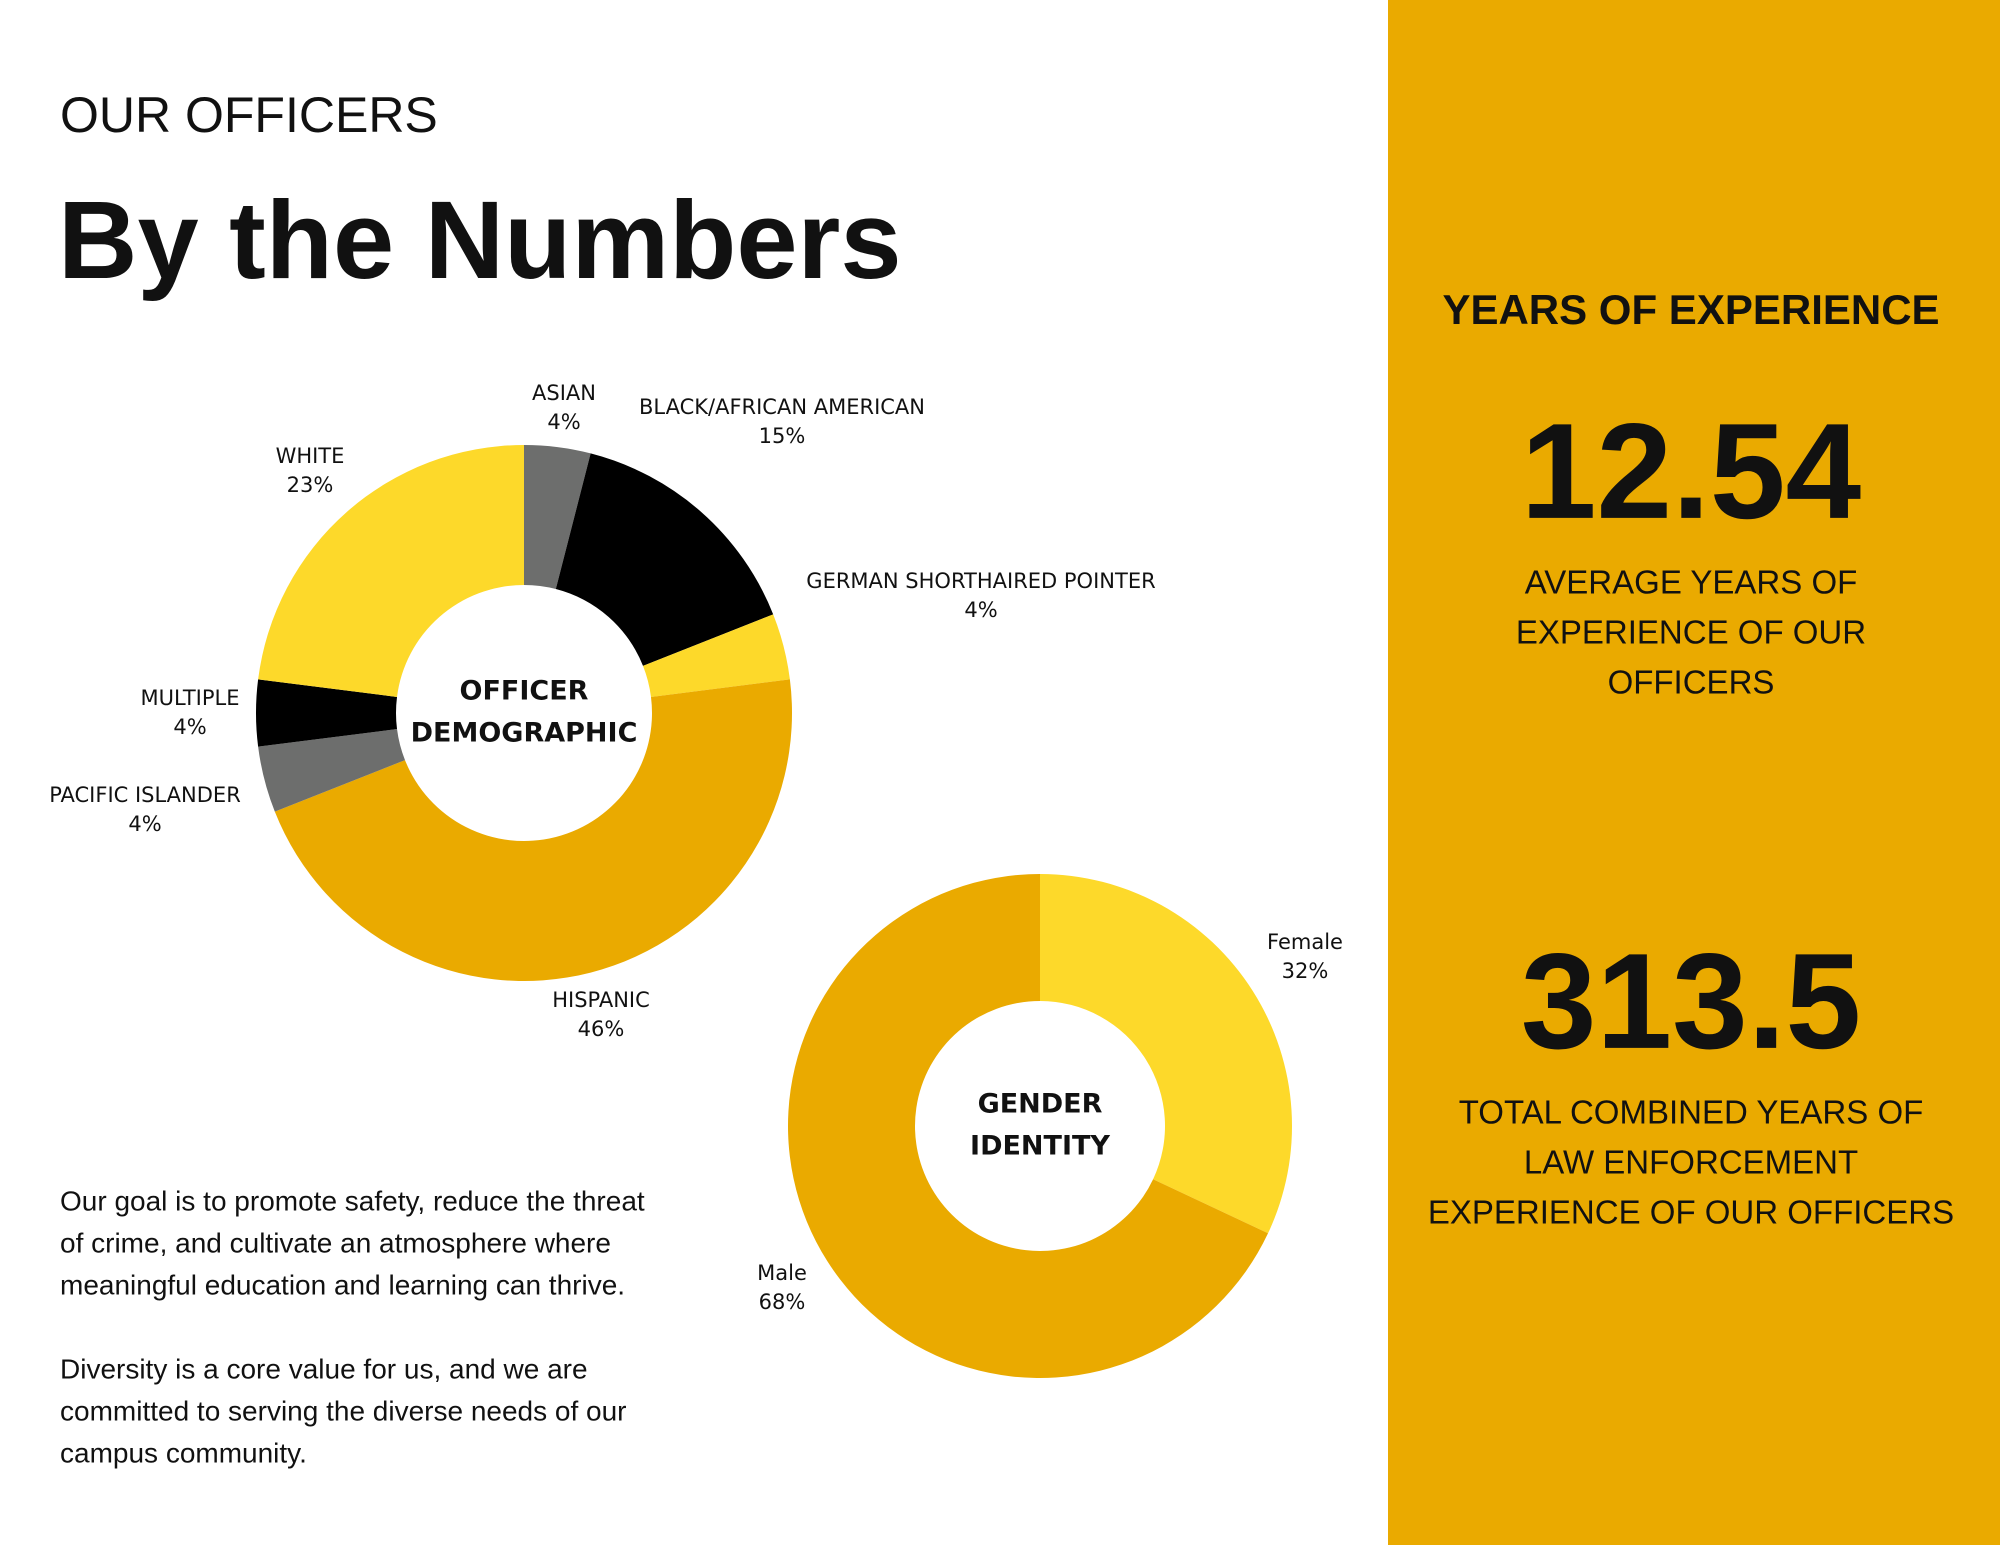  I want to click on stat-description: AVERAGE YEARS OF, so click(1691, 582).